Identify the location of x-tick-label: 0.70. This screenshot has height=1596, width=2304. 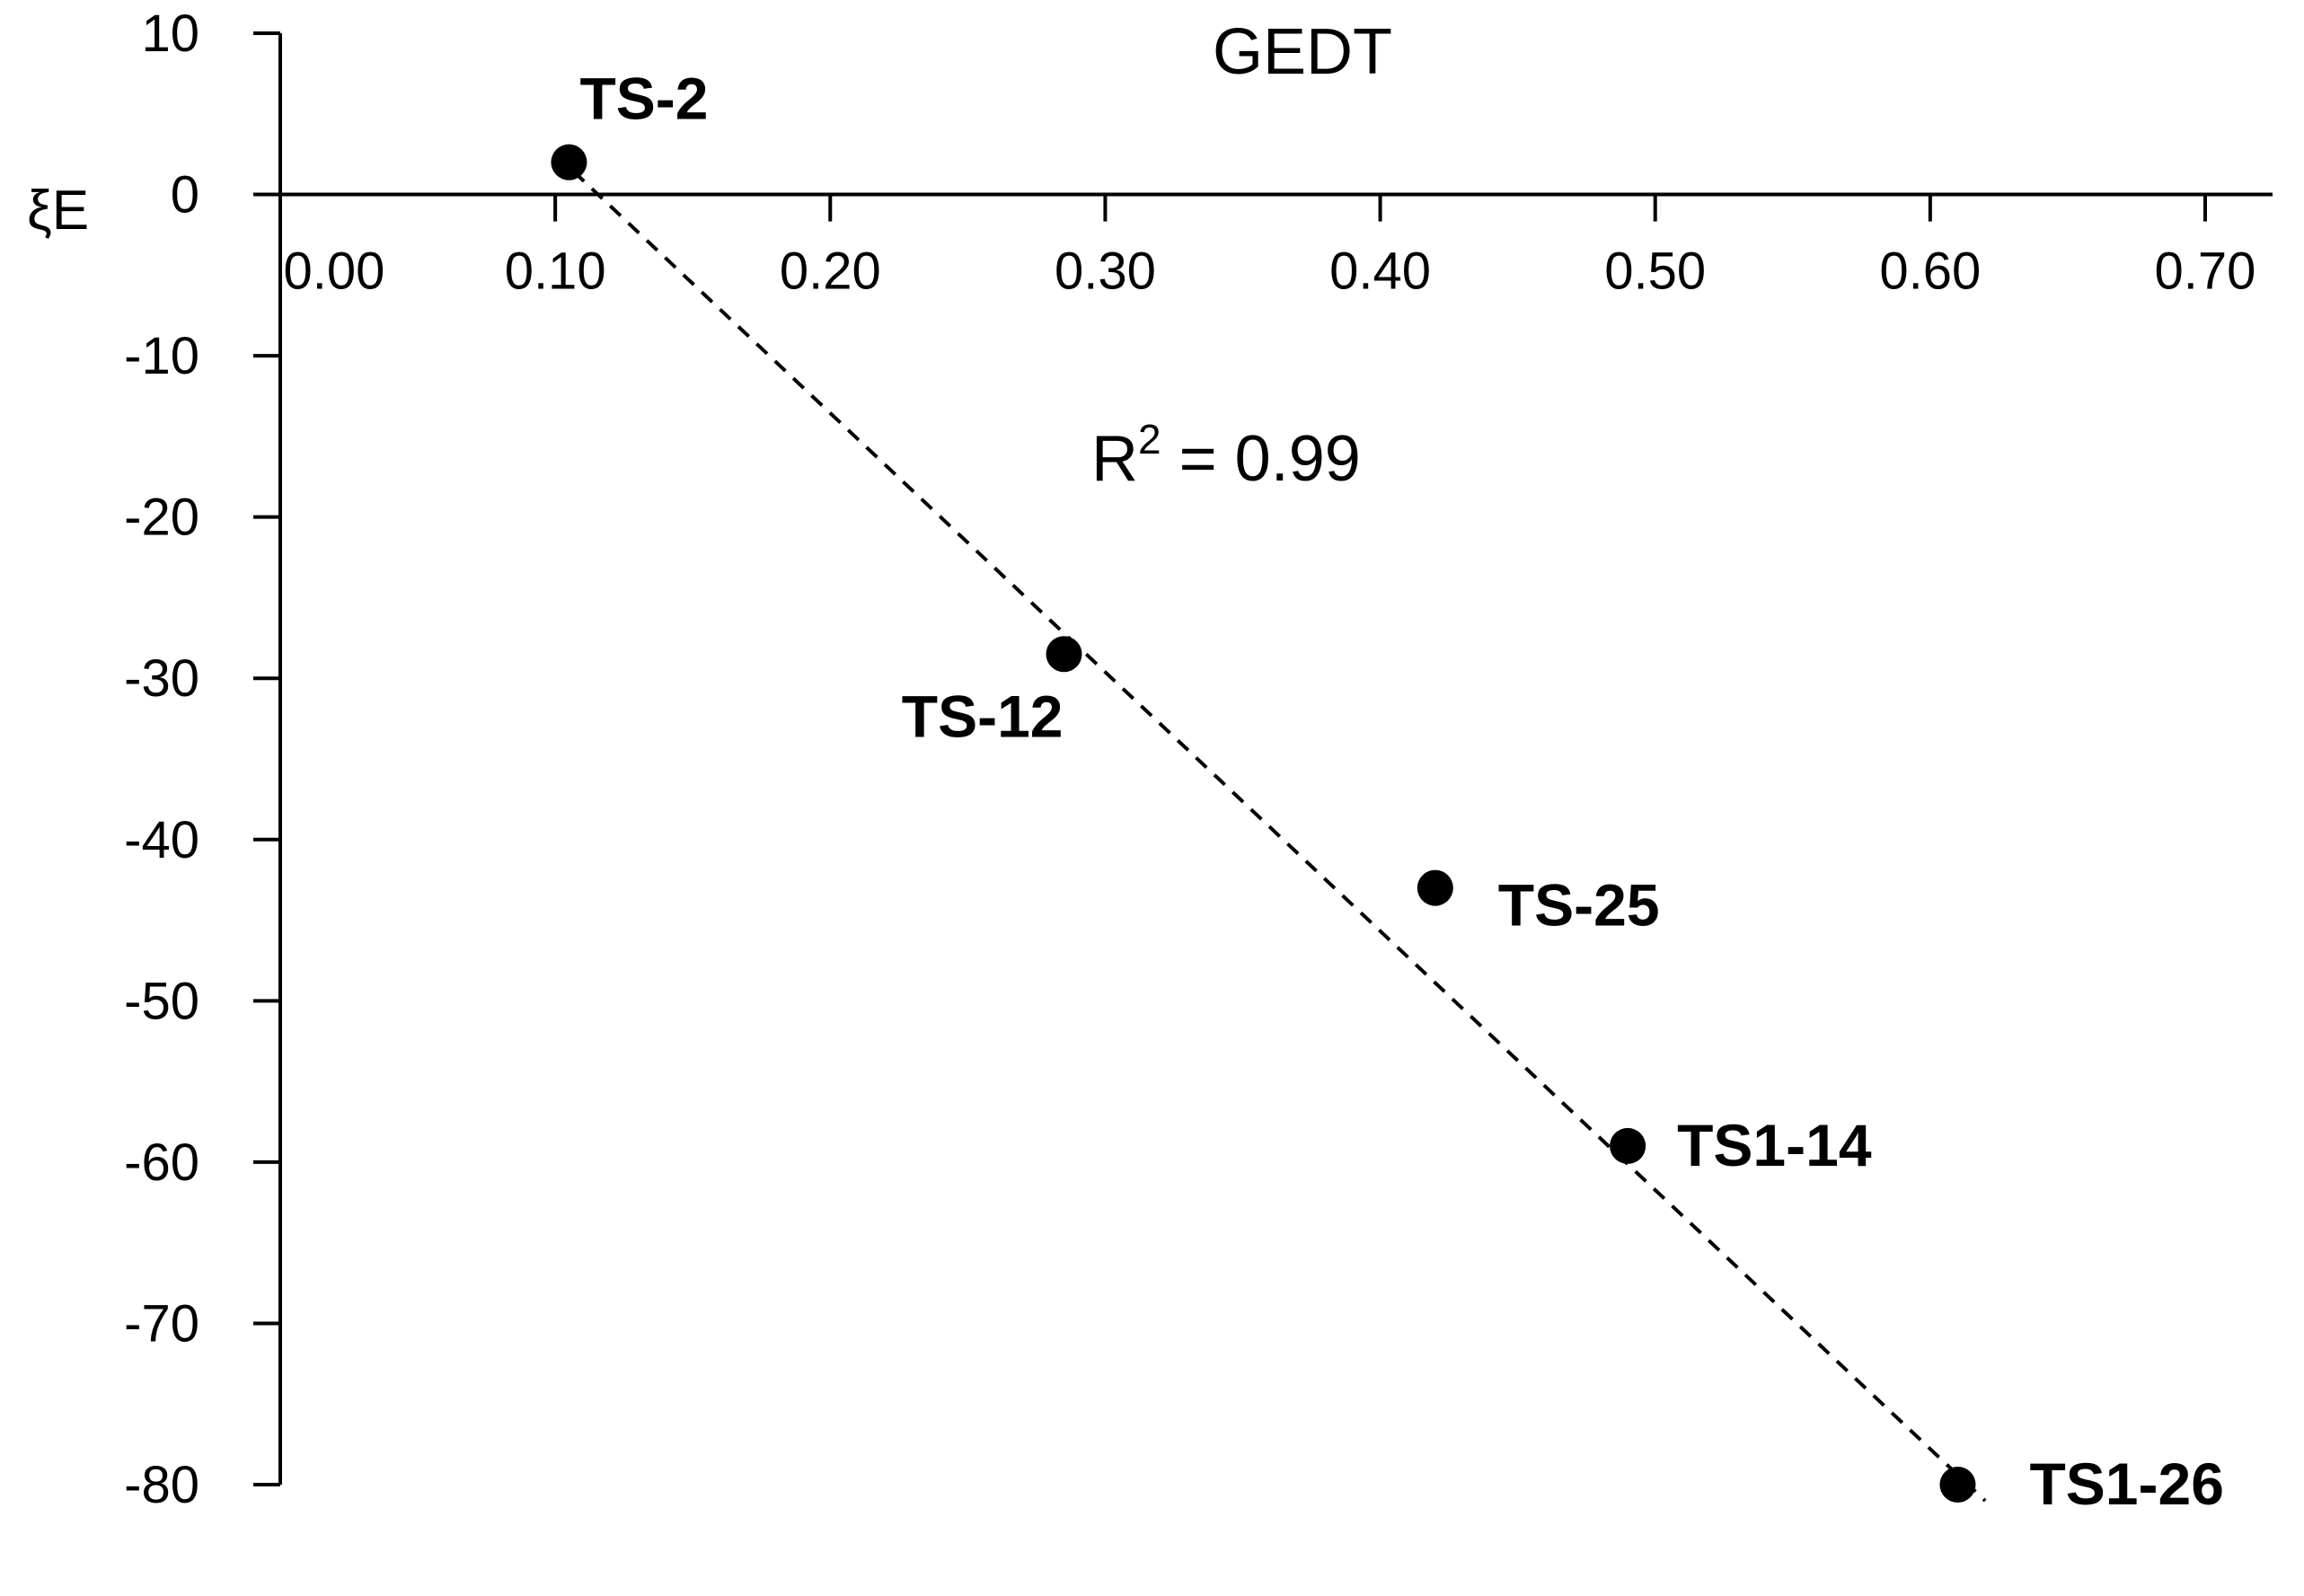
(2205, 271).